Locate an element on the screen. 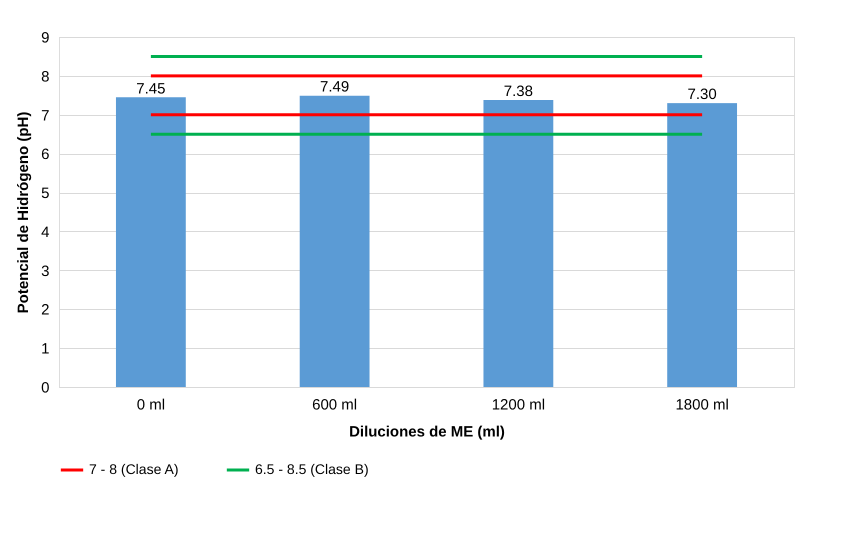  x-tick-label: 0 ml is located at coordinates (151, 405).